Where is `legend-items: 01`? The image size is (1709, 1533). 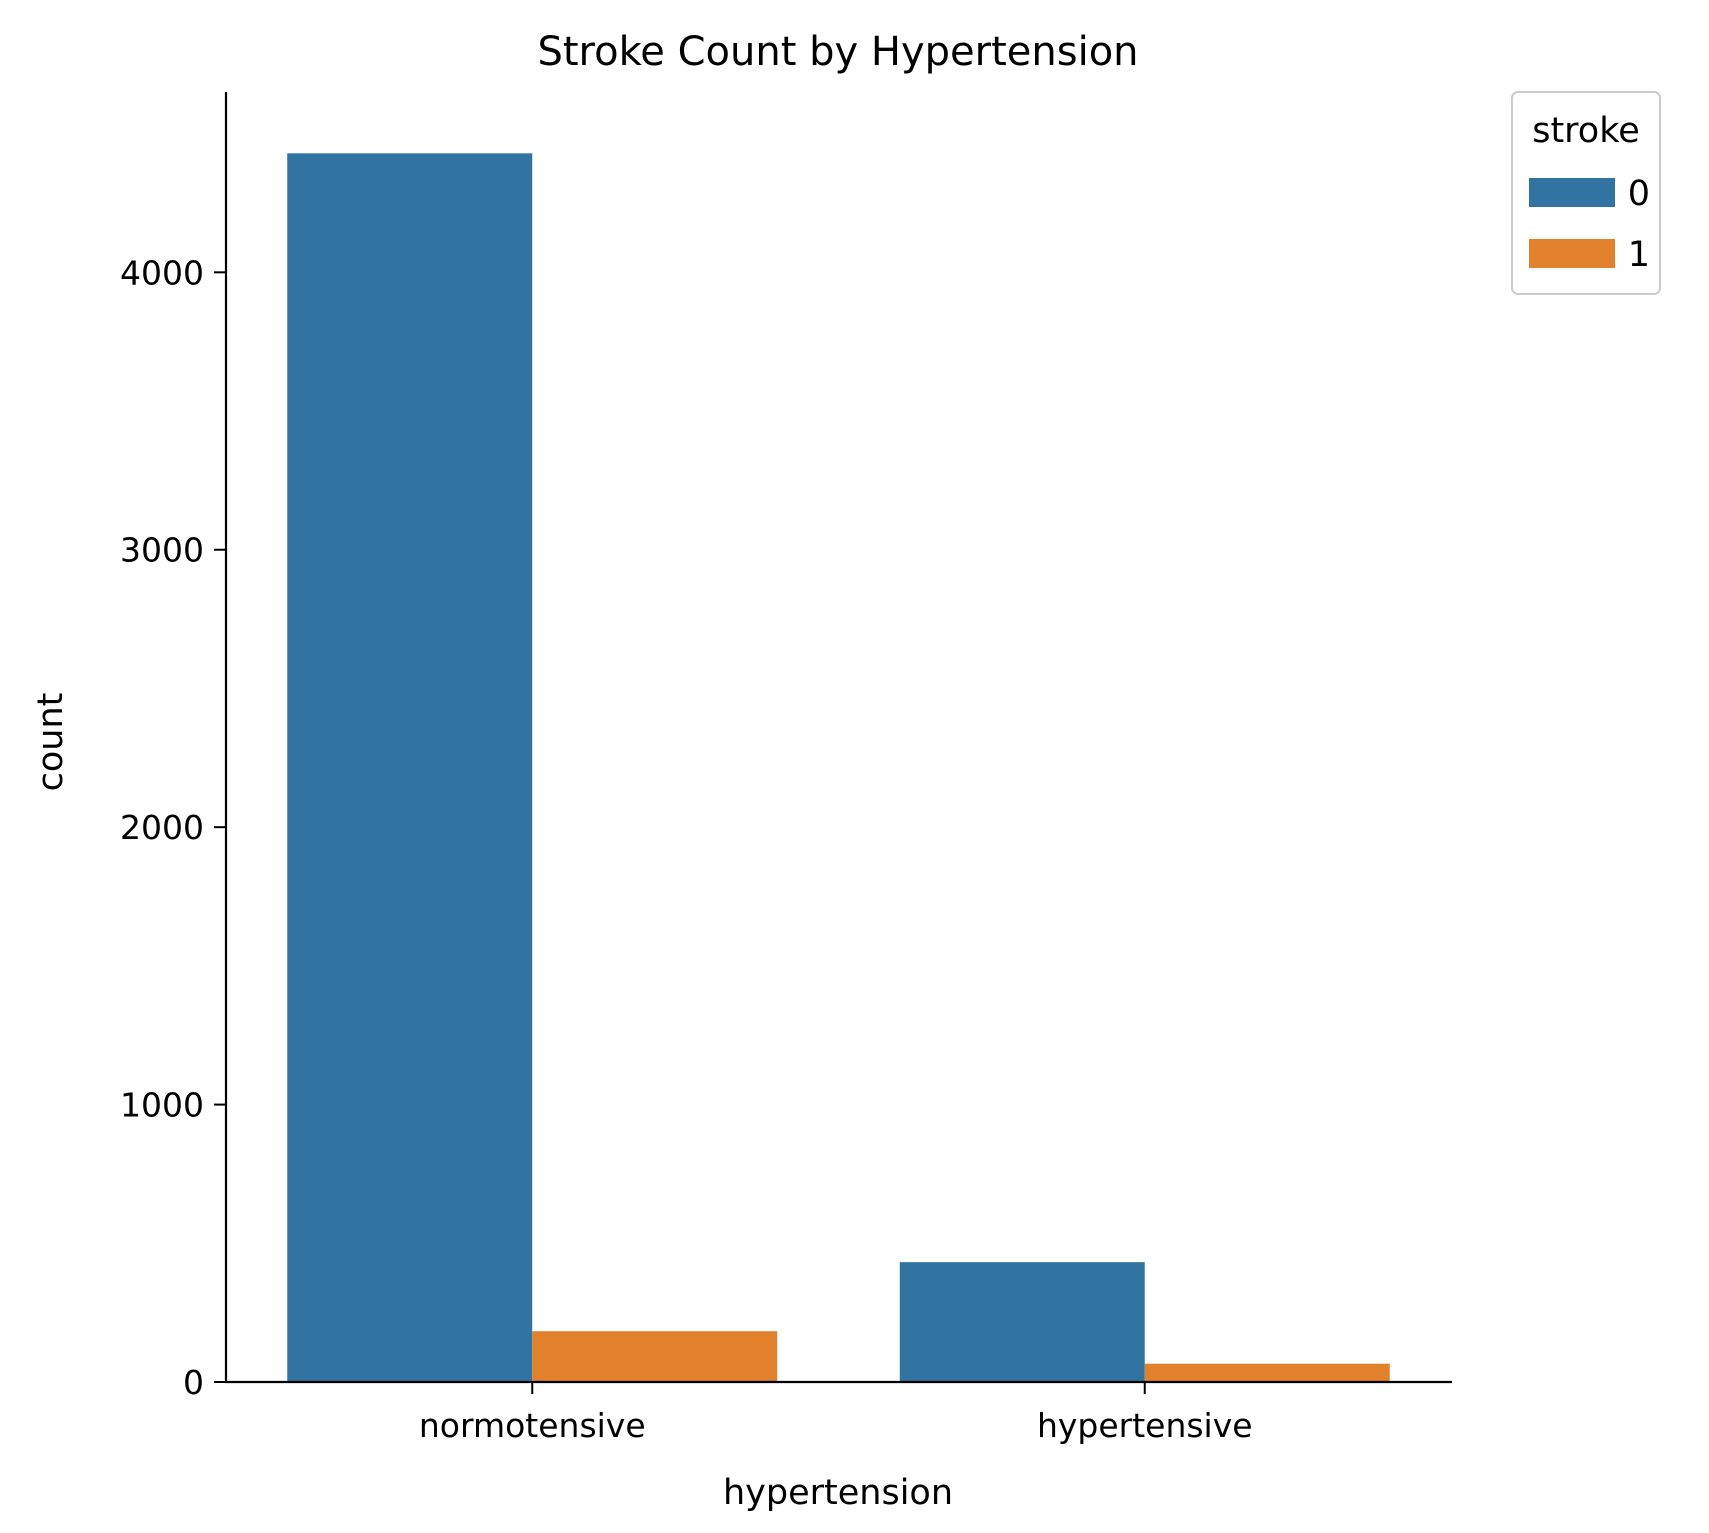 legend-items: 01 is located at coordinates (1589, 224).